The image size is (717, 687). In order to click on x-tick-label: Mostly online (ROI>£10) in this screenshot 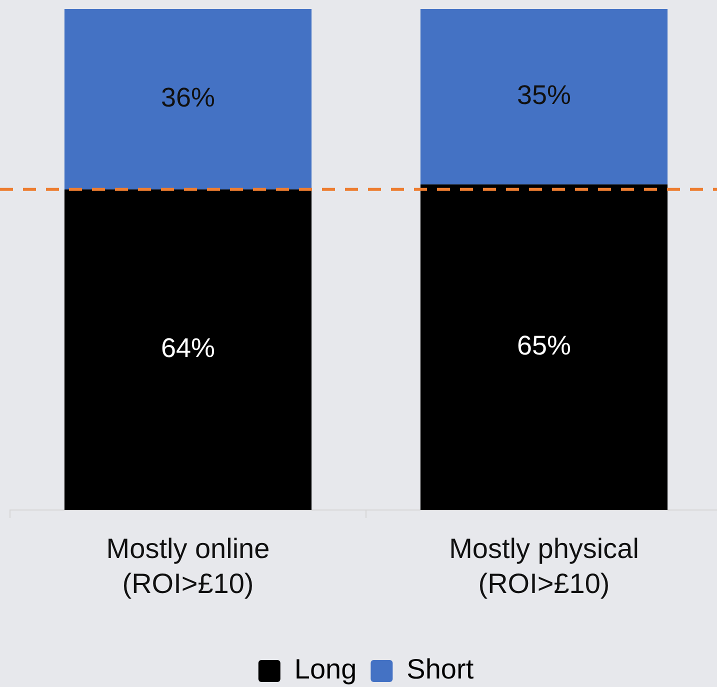, I will do `click(188, 566)`.